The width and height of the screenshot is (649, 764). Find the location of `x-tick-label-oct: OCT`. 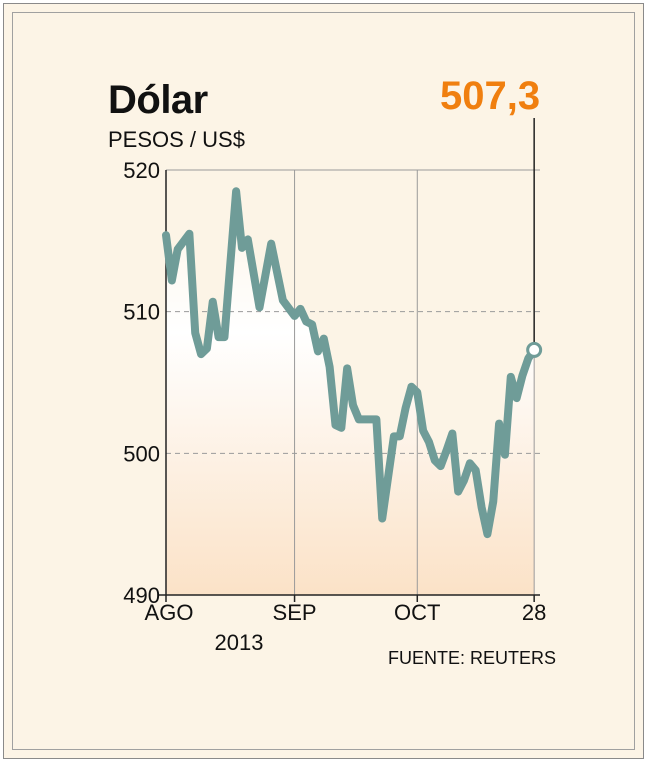

x-tick-label-oct: OCT is located at coordinates (417, 612).